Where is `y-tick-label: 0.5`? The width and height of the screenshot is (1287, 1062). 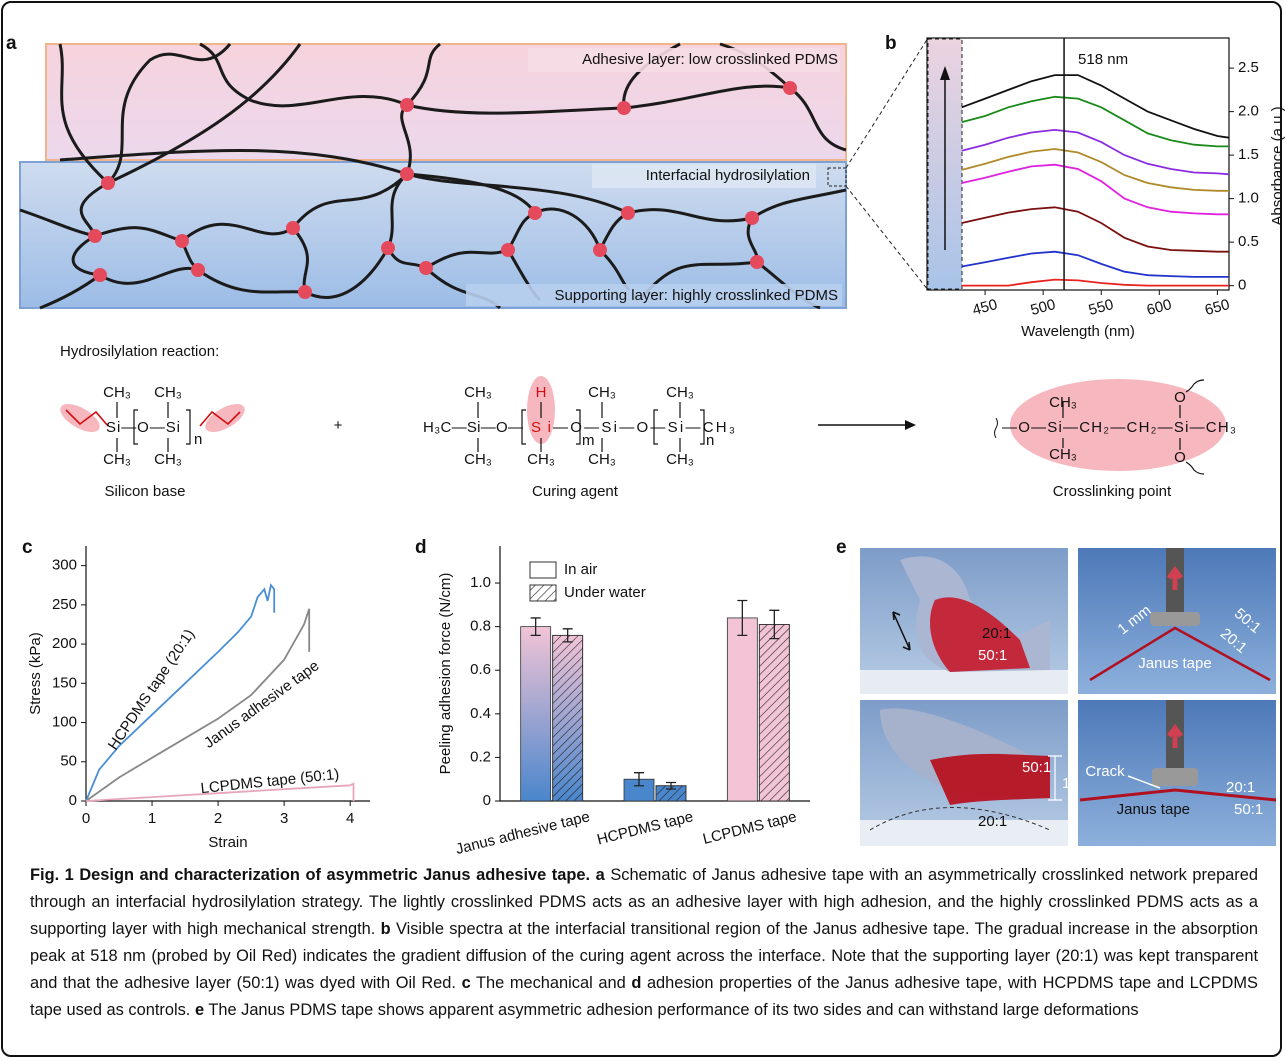 y-tick-label: 0.5 is located at coordinates (1248, 241).